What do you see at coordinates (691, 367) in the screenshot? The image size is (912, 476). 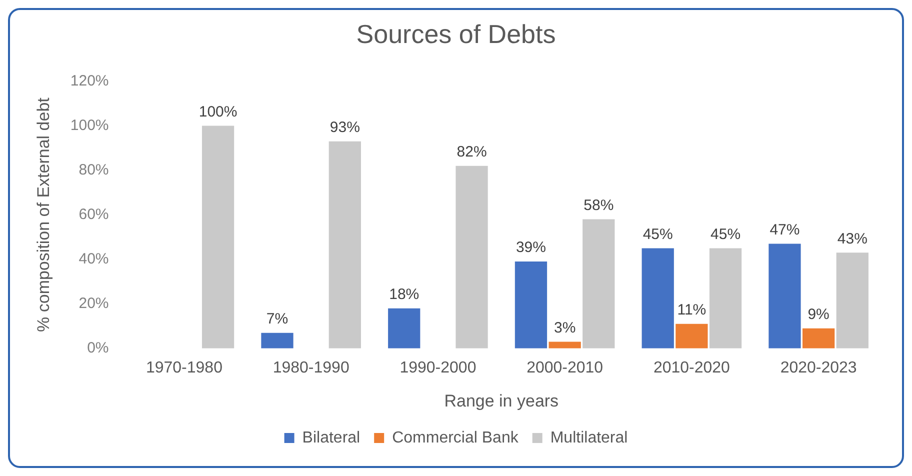 I see `x-tick-label: 2010-2020` at bounding box center [691, 367].